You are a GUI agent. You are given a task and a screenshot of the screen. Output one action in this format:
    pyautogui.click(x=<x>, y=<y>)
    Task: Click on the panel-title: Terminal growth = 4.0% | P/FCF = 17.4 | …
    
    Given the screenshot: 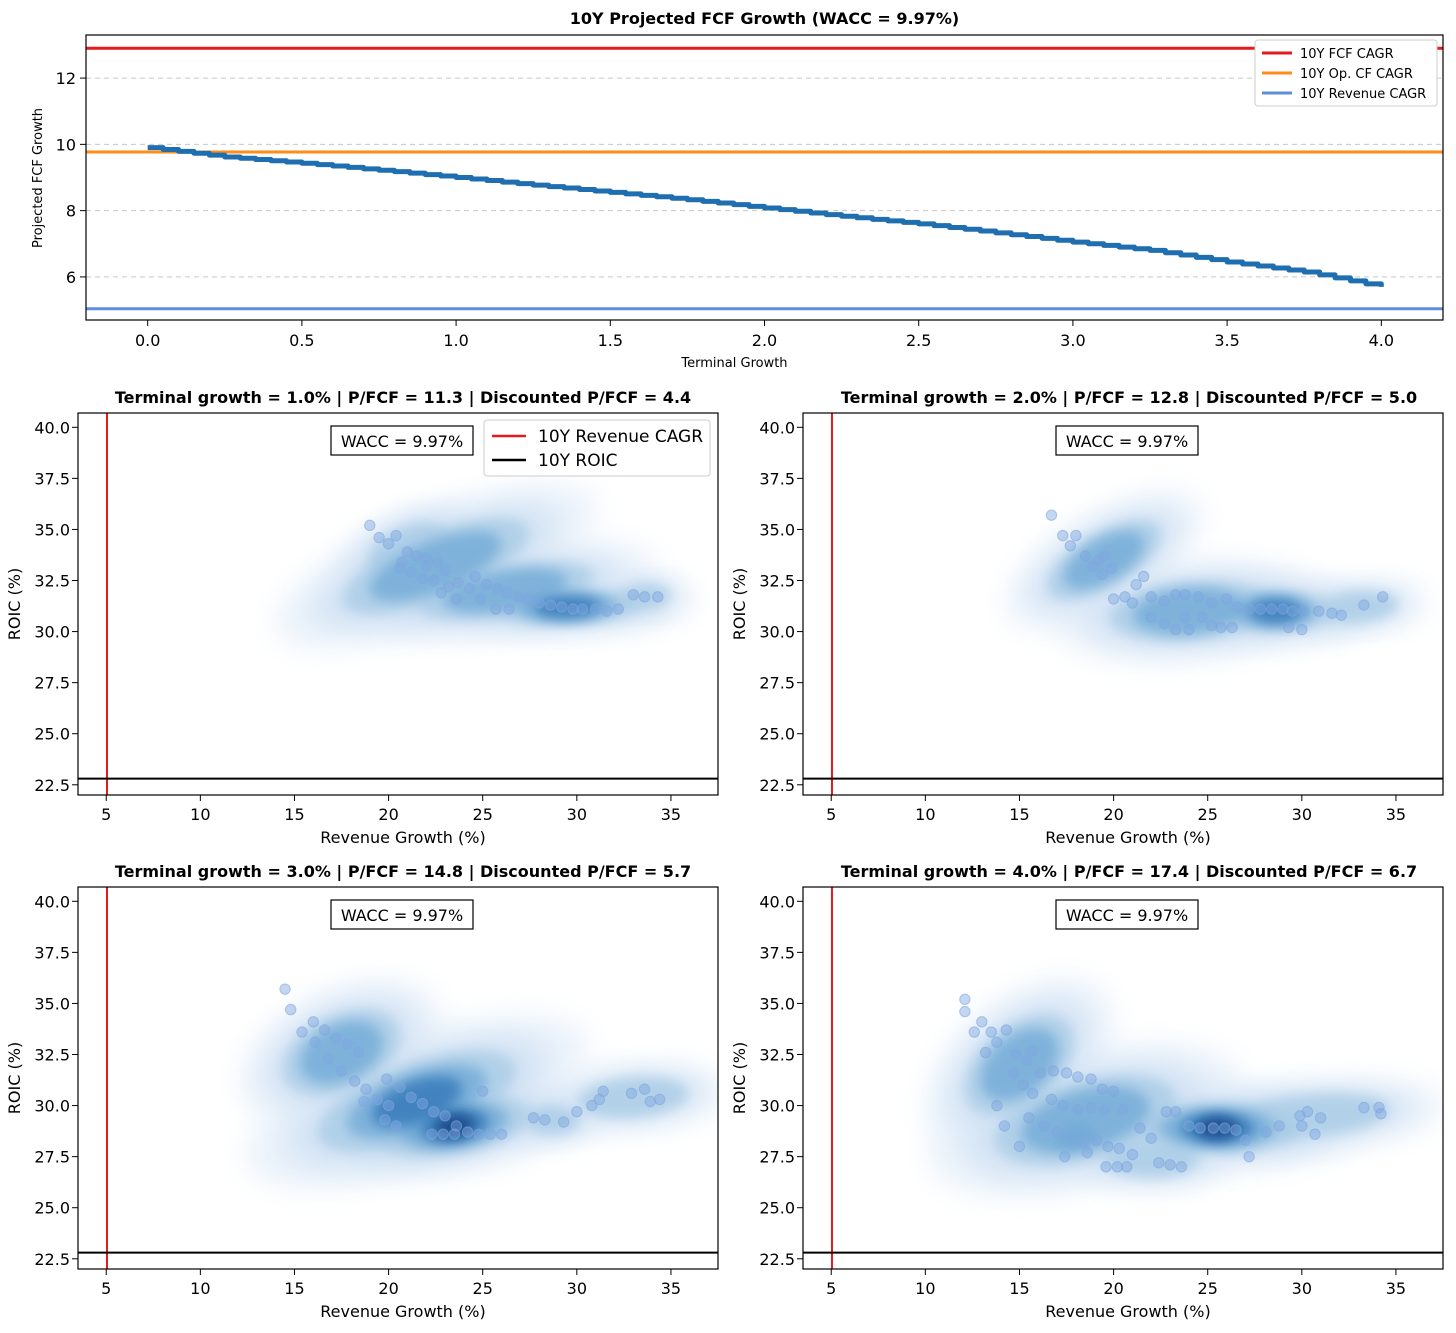 What is the action you would take?
    pyautogui.click(x=1129, y=872)
    